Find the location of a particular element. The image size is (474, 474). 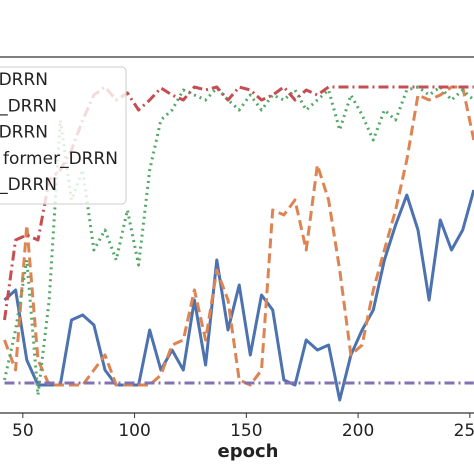

x-axis-label: epoch is located at coordinates (248, 451).